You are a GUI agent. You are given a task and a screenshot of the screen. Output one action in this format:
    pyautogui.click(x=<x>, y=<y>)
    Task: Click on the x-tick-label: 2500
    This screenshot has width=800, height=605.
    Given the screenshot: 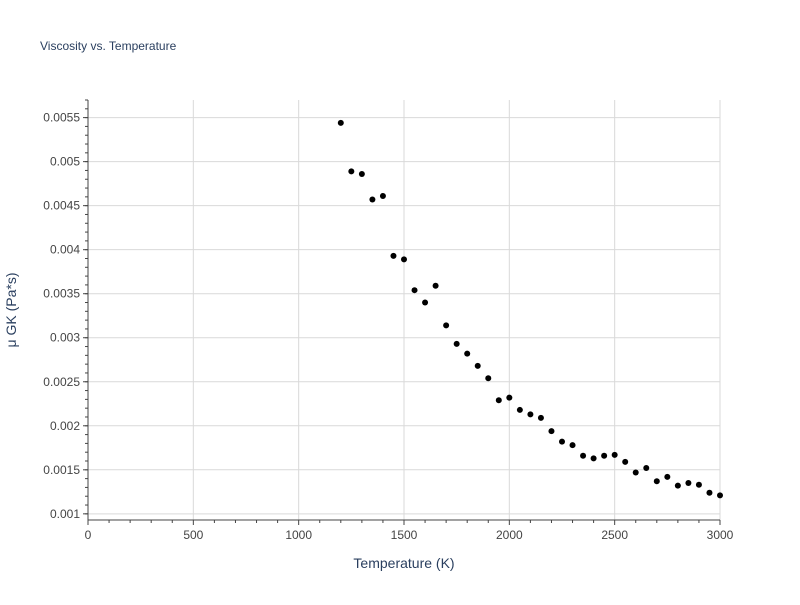 What is the action you would take?
    pyautogui.click(x=614, y=535)
    